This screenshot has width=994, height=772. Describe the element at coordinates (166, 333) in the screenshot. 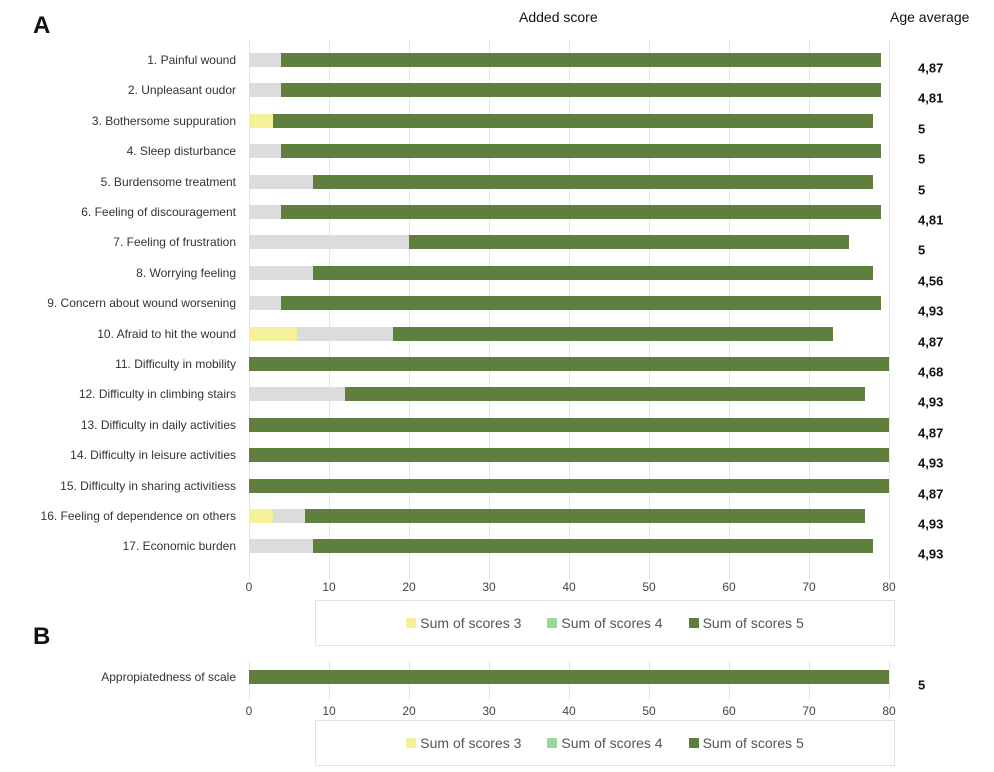

I see `category-label: 10. Afraid to hit the wound` at that location.